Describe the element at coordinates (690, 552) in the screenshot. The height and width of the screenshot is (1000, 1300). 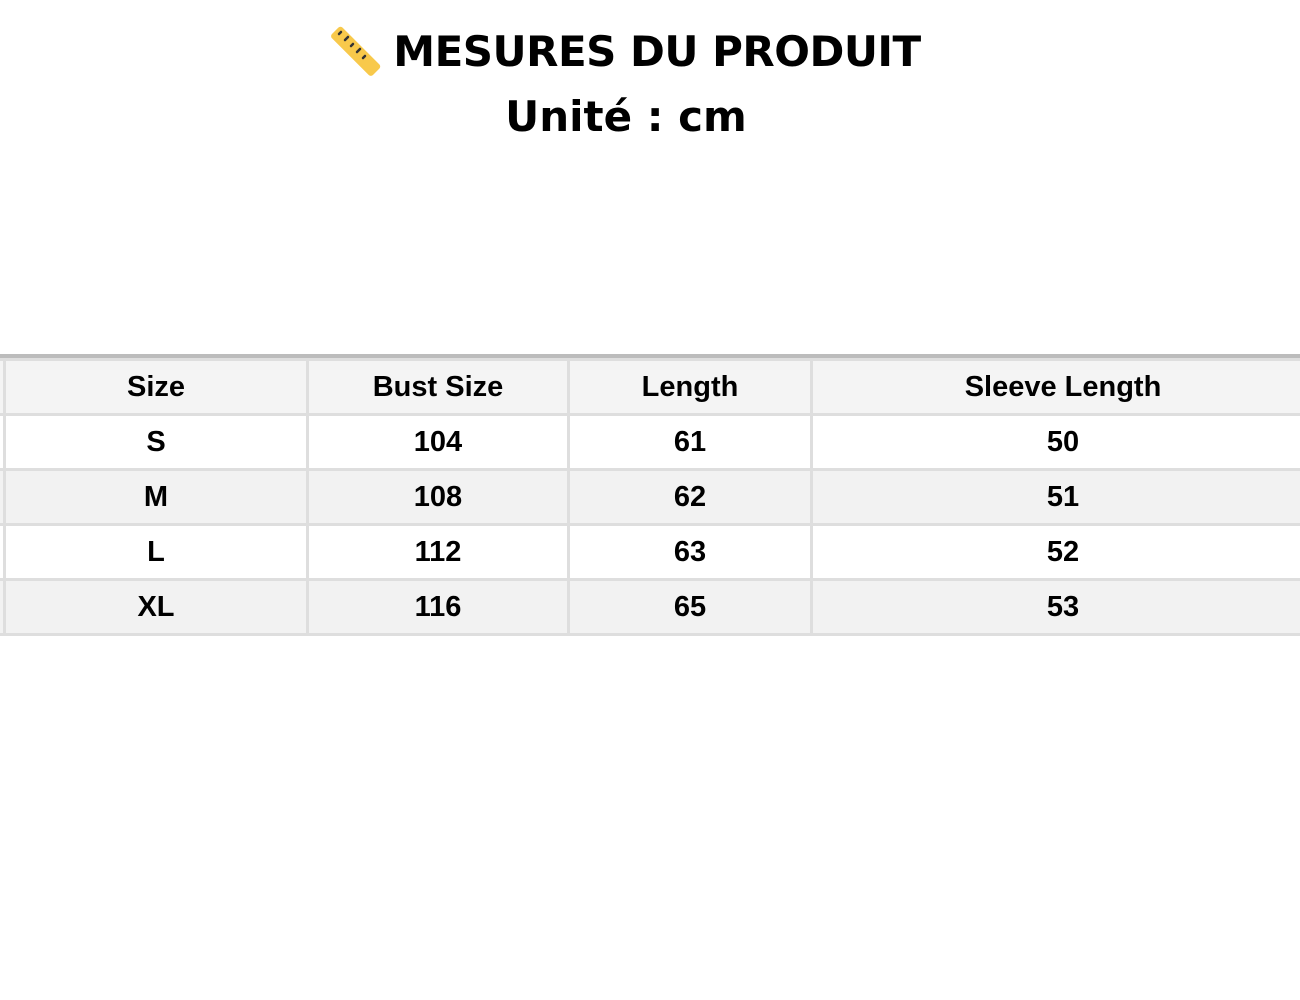
I see `table-cell: 63` at that location.